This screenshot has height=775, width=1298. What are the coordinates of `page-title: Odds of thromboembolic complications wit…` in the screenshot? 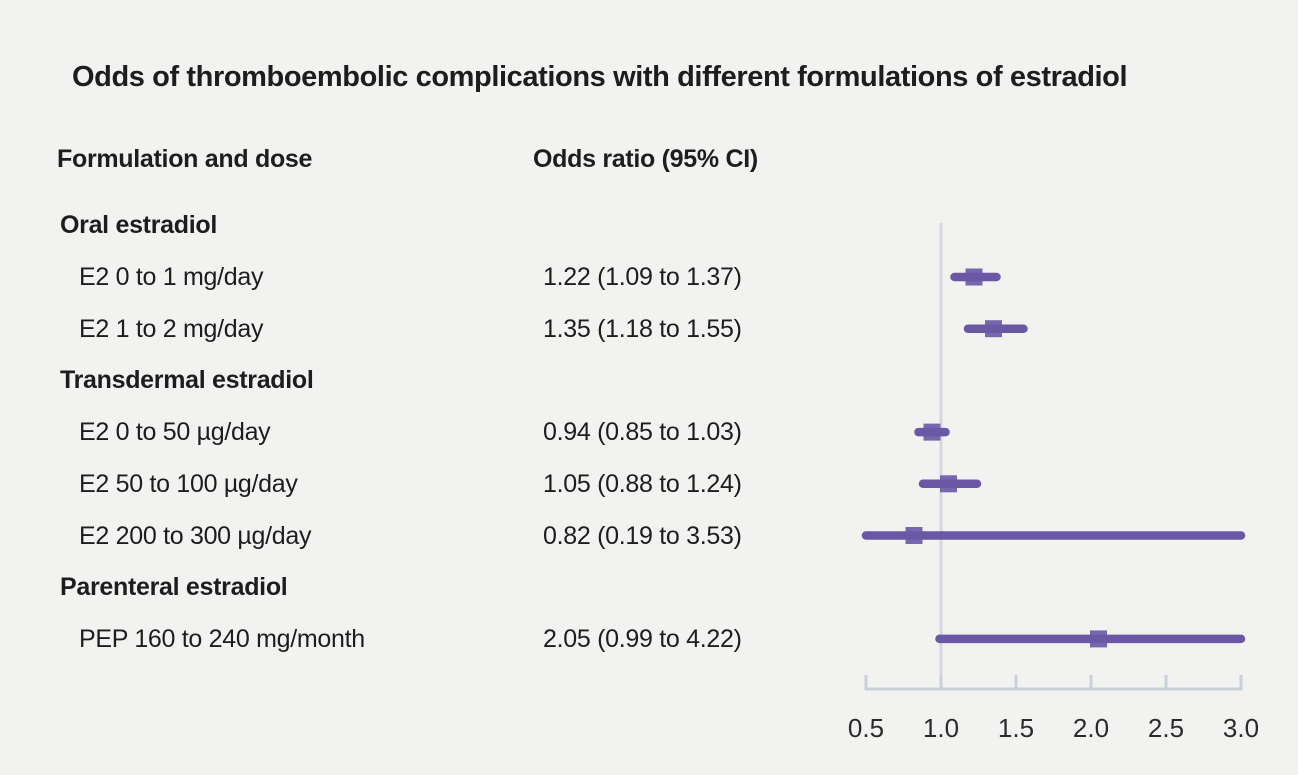 It's located at (600, 77).